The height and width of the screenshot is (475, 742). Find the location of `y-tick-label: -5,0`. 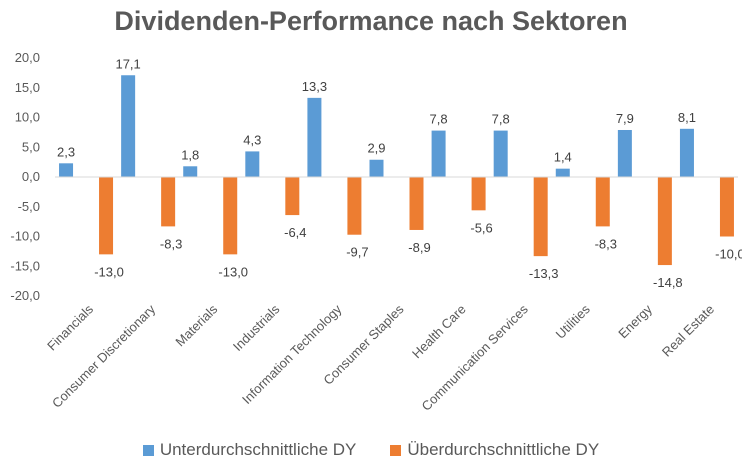

y-tick-label: -5,0 is located at coordinates (29, 206).